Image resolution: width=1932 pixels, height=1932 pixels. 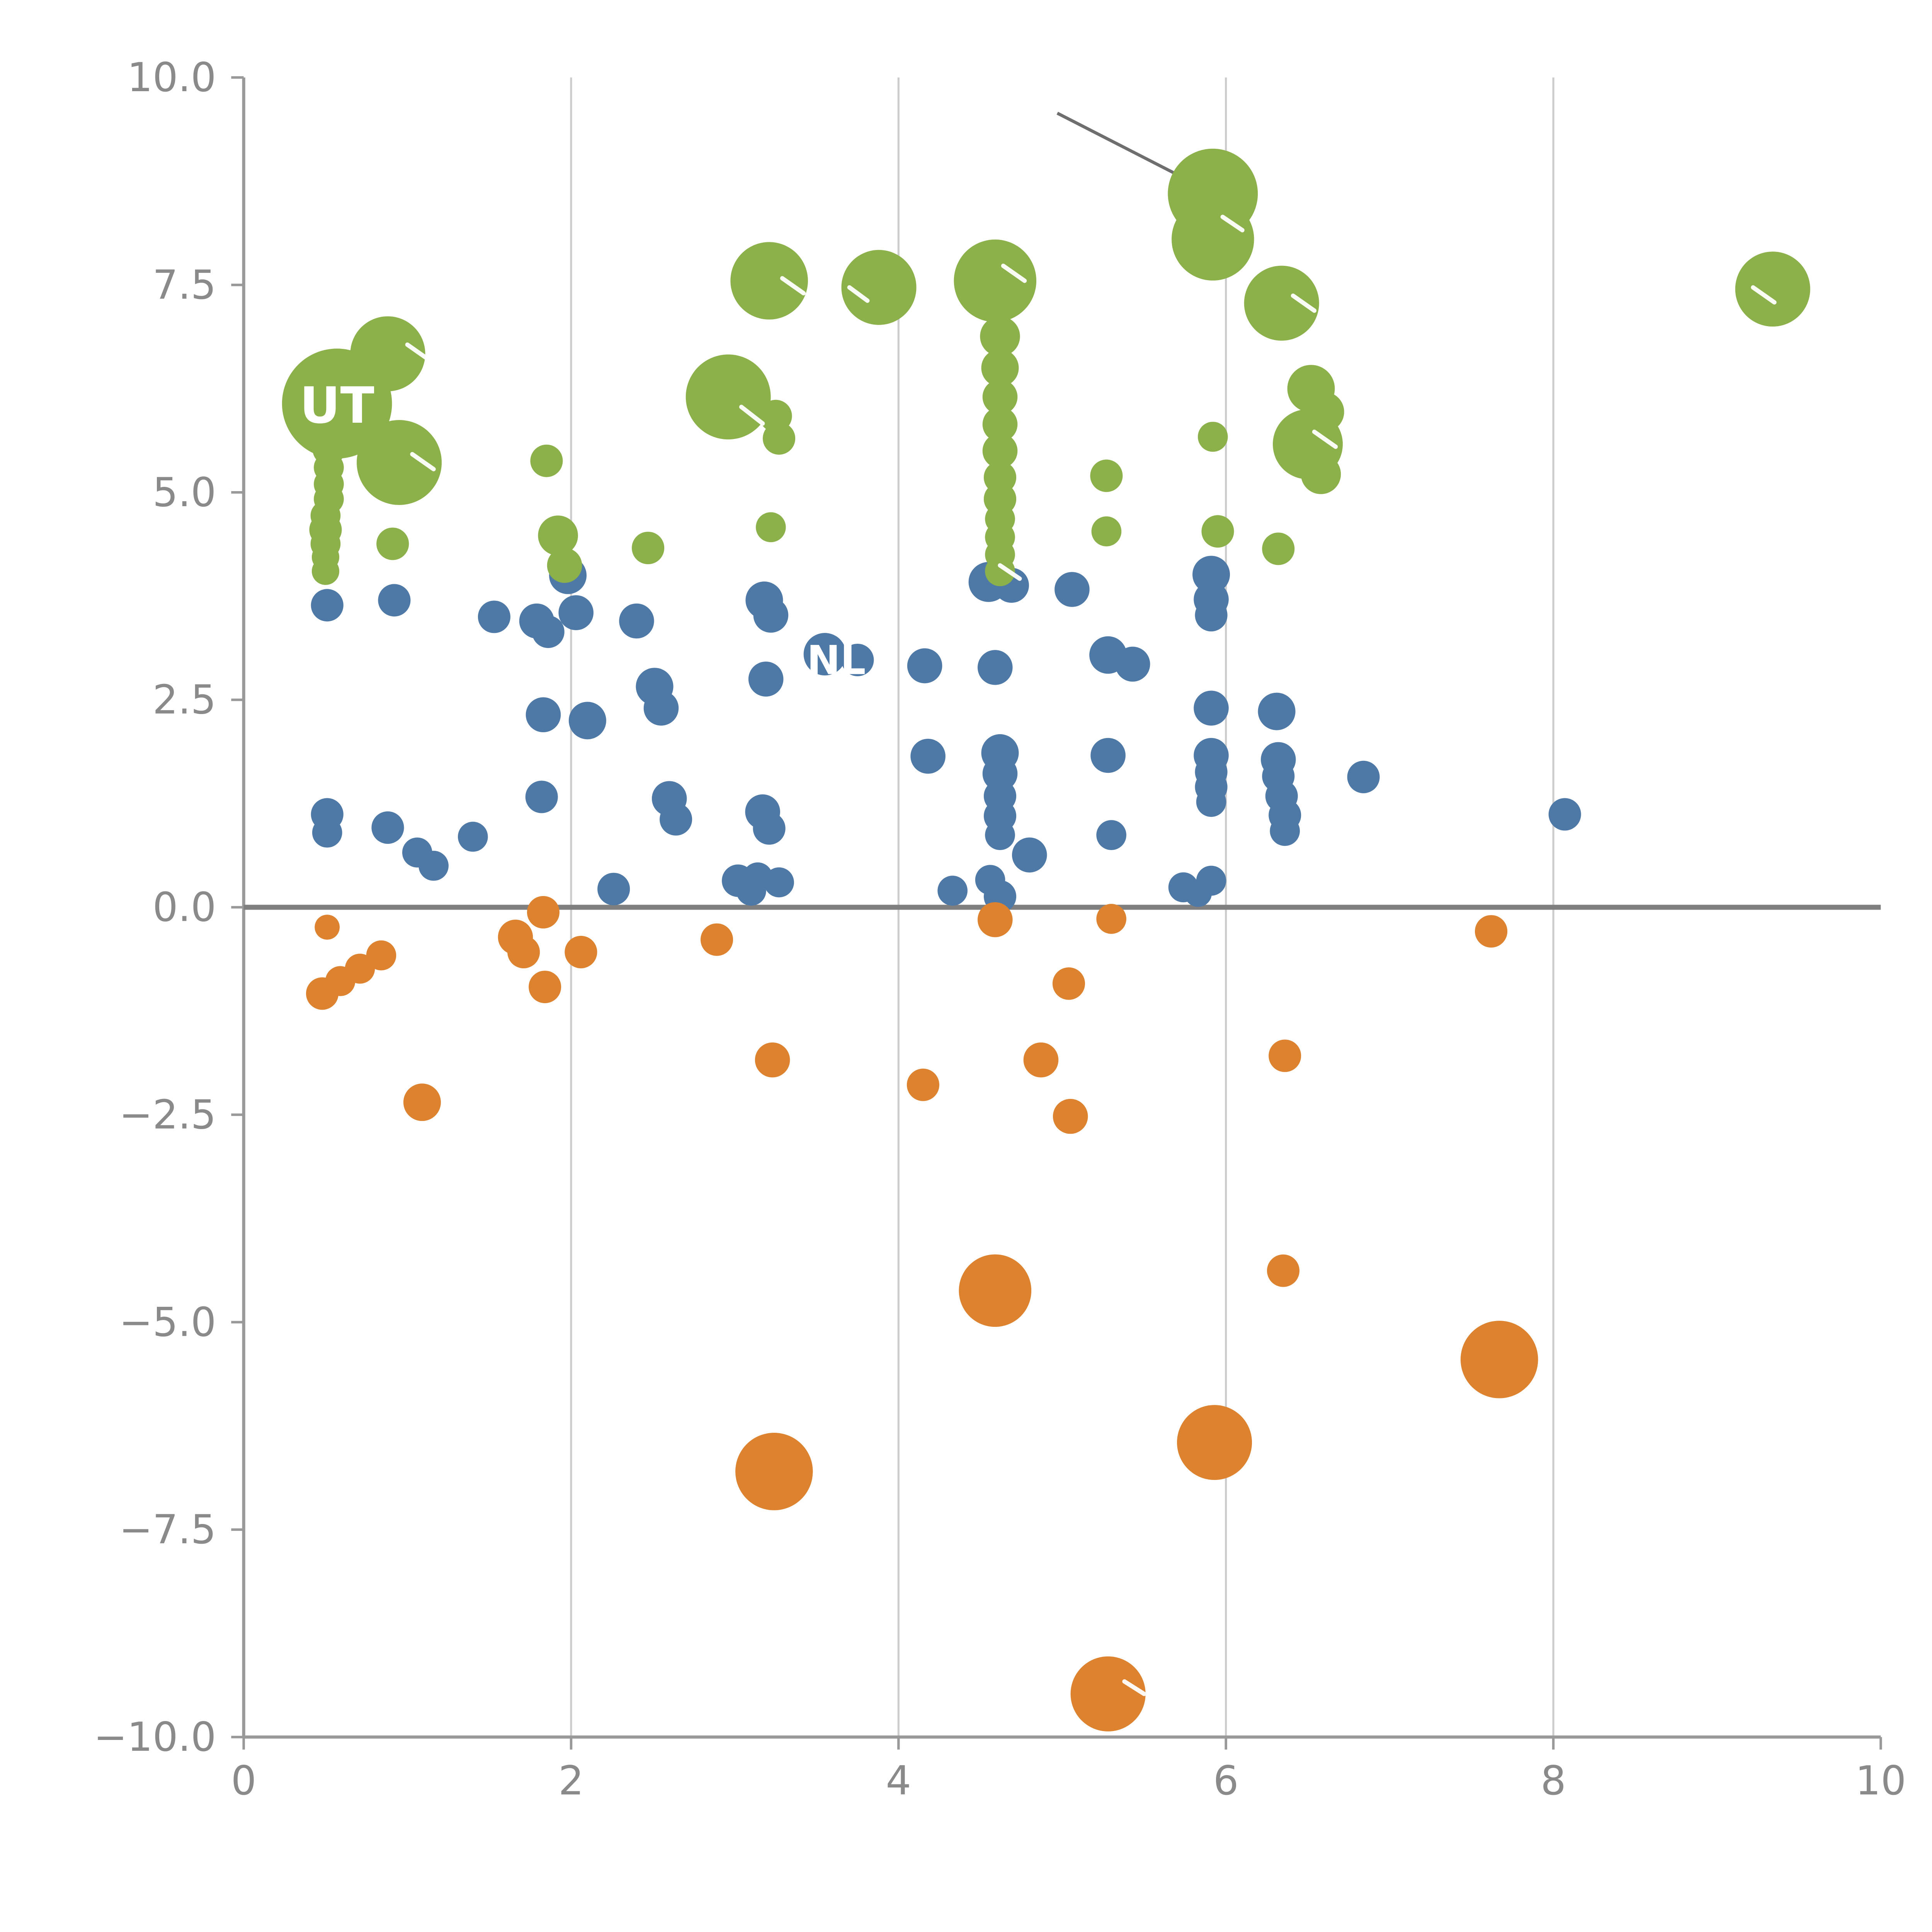 What do you see at coordinates (899, 1781) in the screenshot?
I see `x-tick-label: 4` at bounding box center [899, 1781].